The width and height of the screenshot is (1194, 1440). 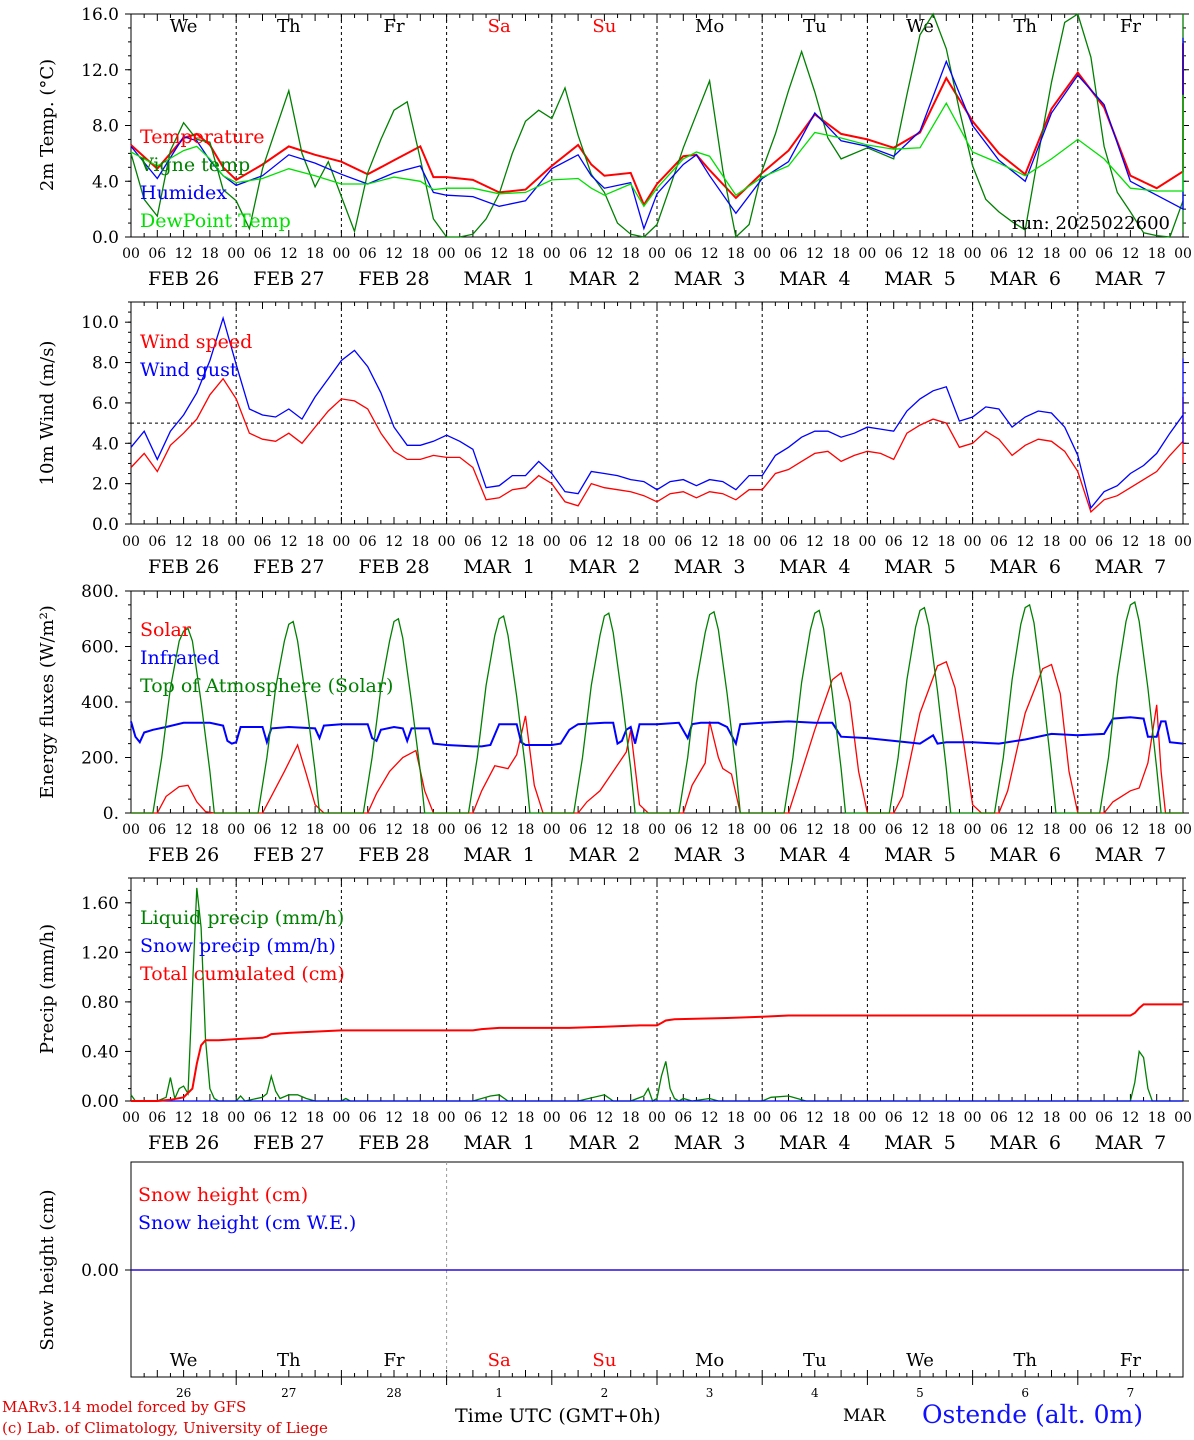 What do you see at coordinates (47, 702) in the screenshot?
I see `y-axis-label: Energy fluxes (W/m²)` at bounding box center [47, 702].